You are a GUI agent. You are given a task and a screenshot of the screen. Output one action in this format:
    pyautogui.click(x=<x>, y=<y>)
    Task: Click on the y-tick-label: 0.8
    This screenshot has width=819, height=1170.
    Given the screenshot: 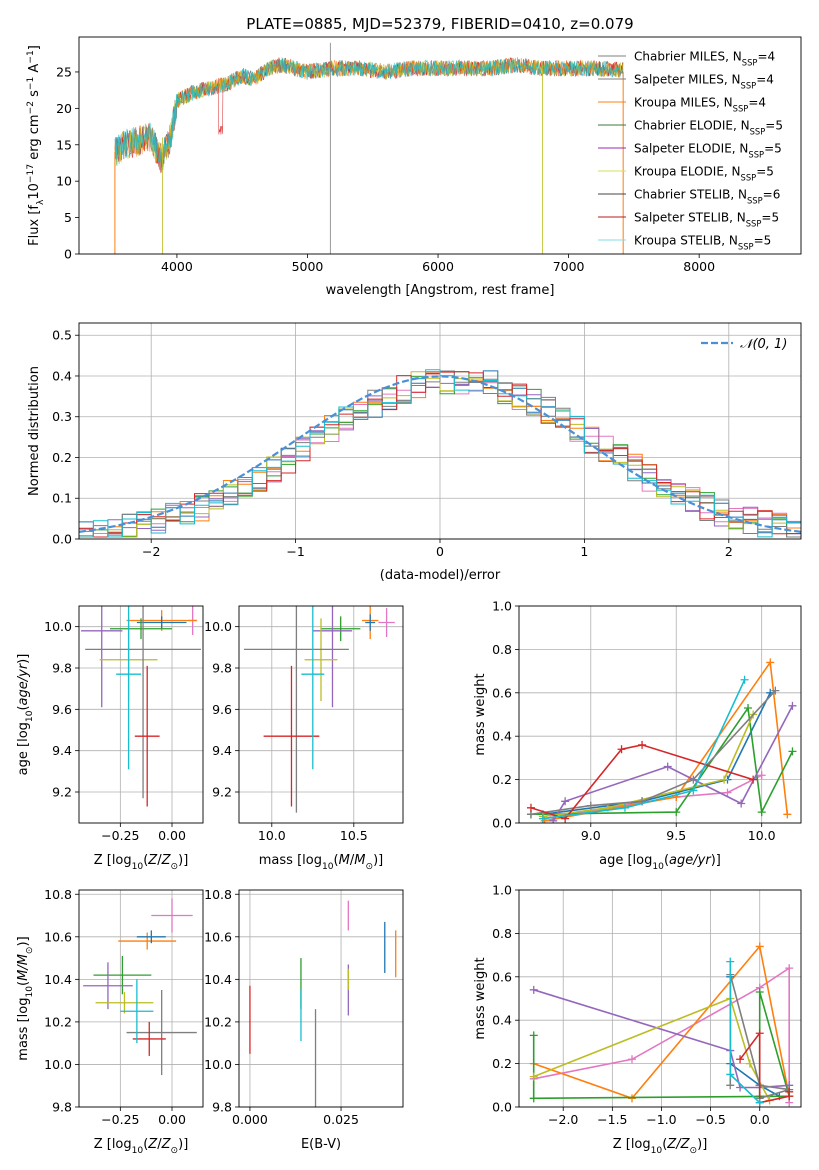 What is the action you would take?
    pyautogui.click(x=502, y=649)
    